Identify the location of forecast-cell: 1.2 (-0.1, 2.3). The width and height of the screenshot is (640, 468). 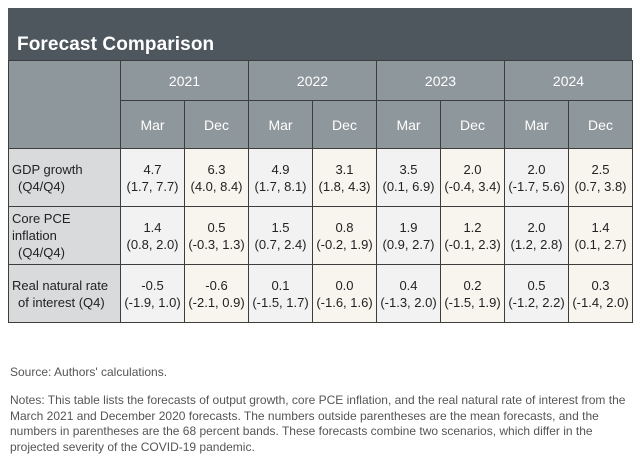
(472, 235).